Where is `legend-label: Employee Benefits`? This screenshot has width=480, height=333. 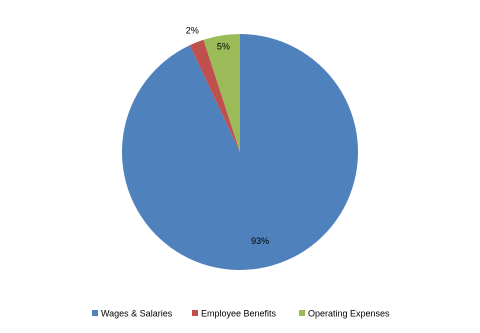 legend-label: Employee Benefits is located at coordinates (239, 313).